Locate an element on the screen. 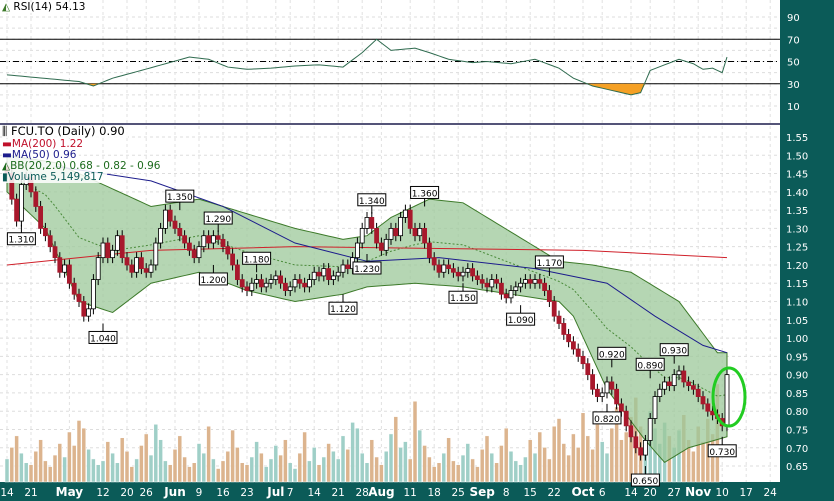  x-tick-label: 14 is located at coordinates (7, 493).